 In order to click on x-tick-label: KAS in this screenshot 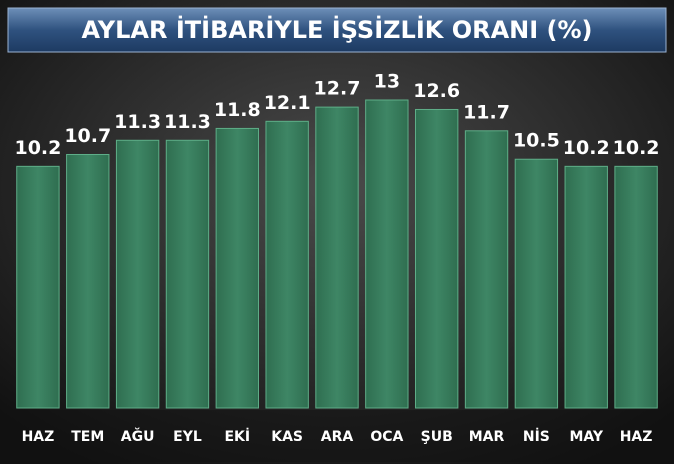, I will do `click(287, 437)`.